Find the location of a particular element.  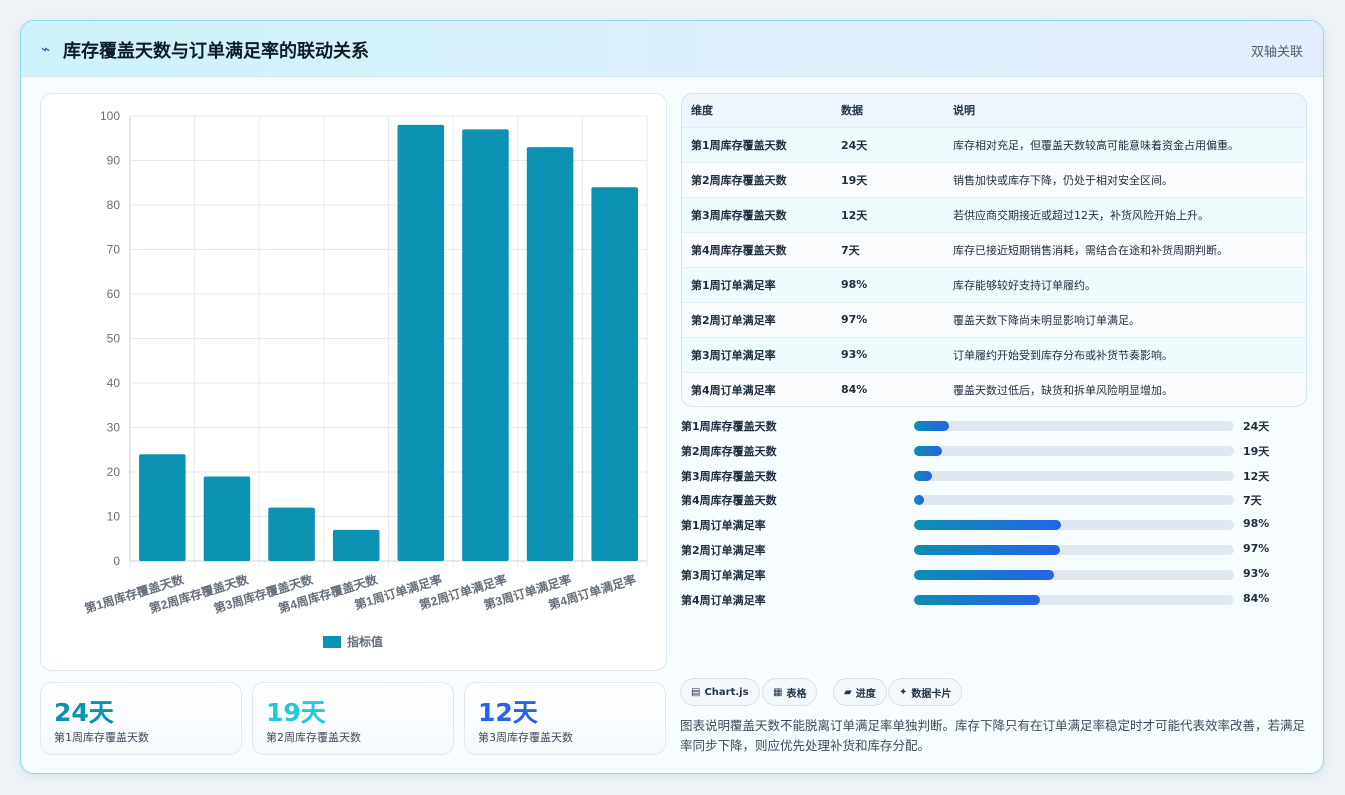

progress-value: 97% is located at coordinates (1256, 548).